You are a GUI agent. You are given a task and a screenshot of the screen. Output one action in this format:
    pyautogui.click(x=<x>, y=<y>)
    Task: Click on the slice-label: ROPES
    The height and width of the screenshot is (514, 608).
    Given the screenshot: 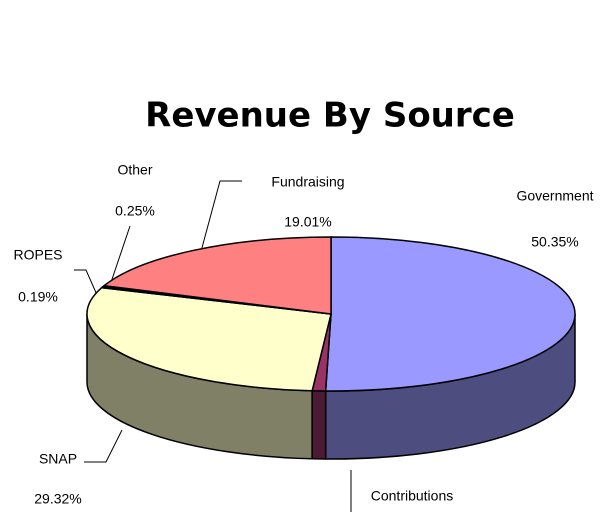 What is the action you would take?
    pyautogui.click(x=37, y=255)
    